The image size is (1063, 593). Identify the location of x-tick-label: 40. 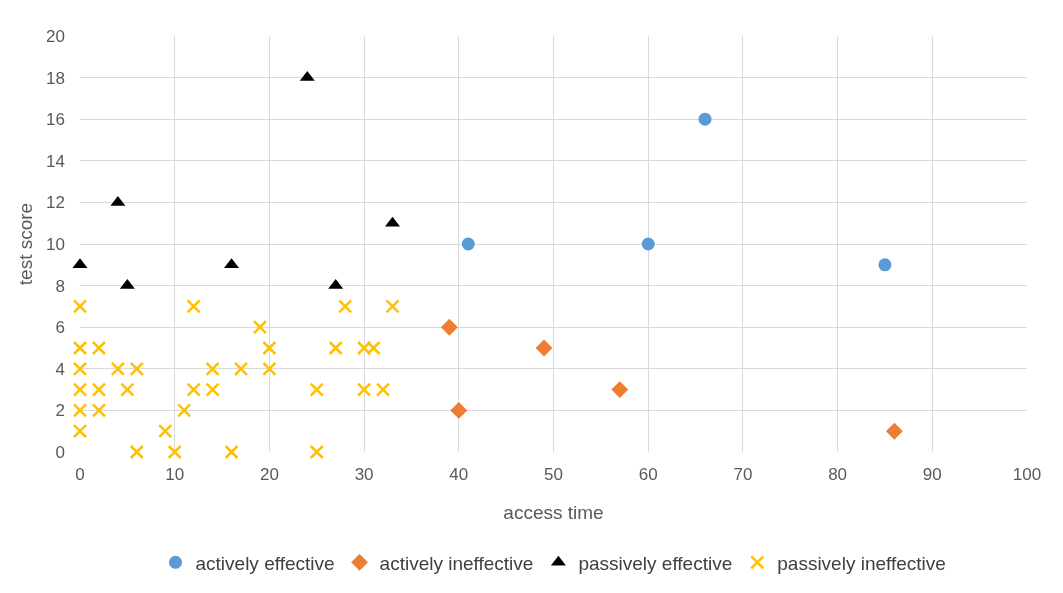
(459, 474).